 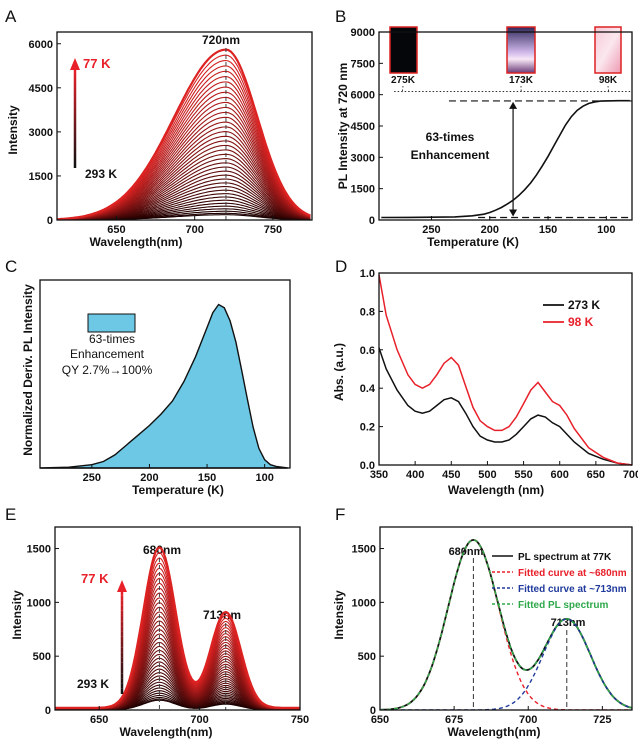 I want to click on e-xtick-label-2: 750, so click(x=300, y=720).